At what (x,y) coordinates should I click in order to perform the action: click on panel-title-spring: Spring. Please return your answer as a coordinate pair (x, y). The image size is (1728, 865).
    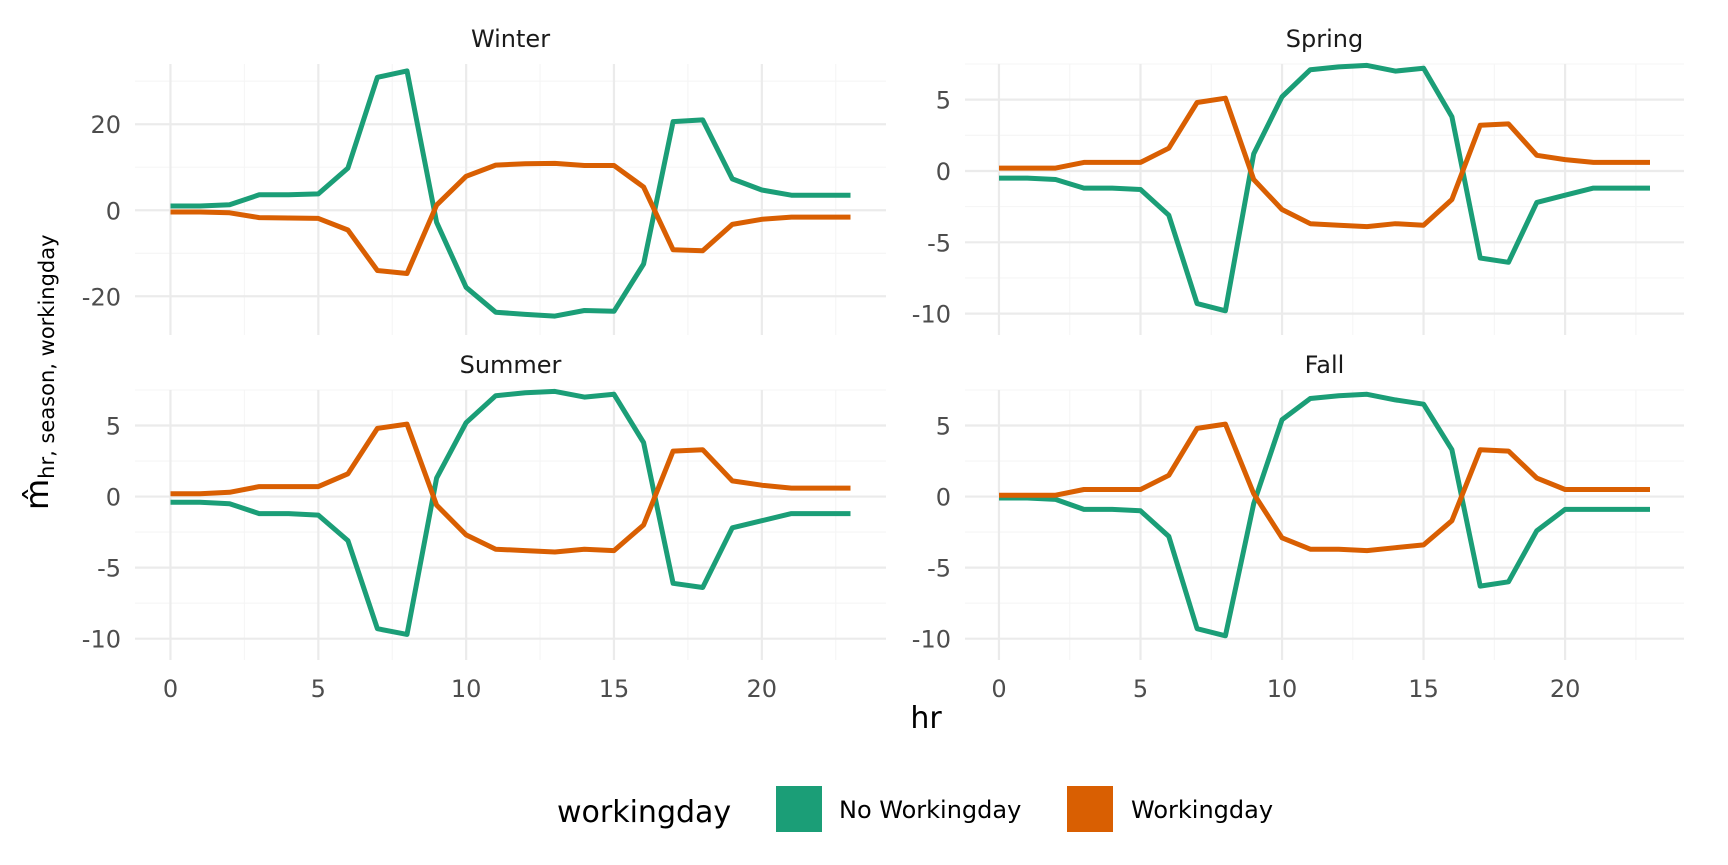
    Looking at the image, I should click on (1324, 39).